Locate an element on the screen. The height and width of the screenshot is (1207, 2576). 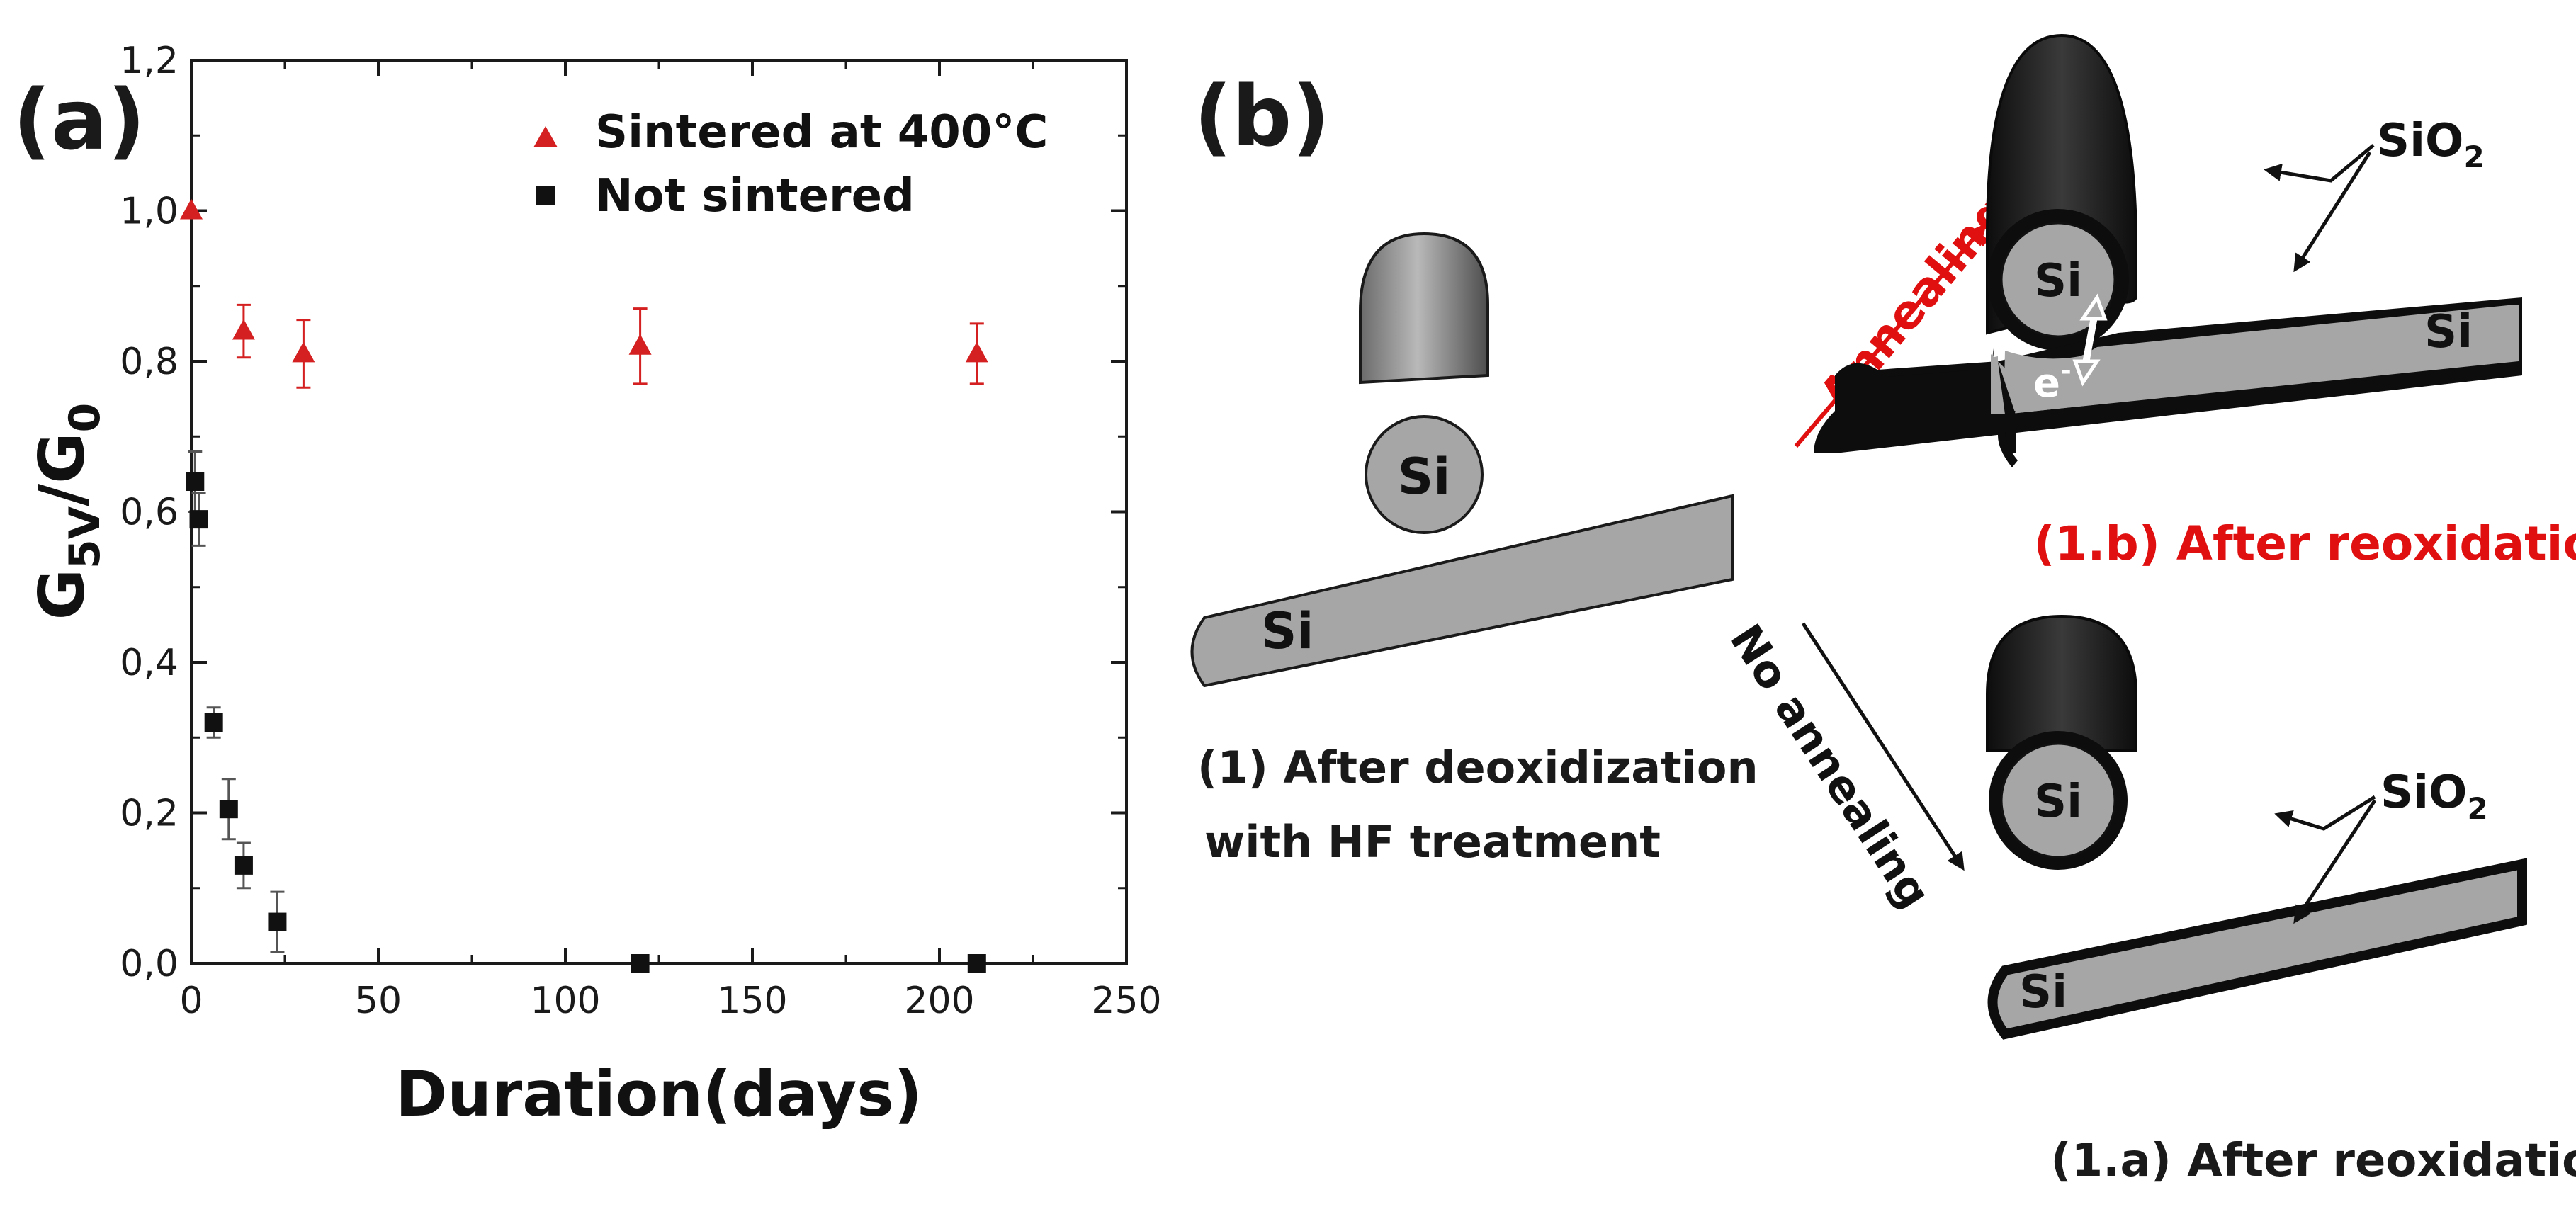
sio2-label-annealed: SiO2 is located at coordinates (2431, 144).